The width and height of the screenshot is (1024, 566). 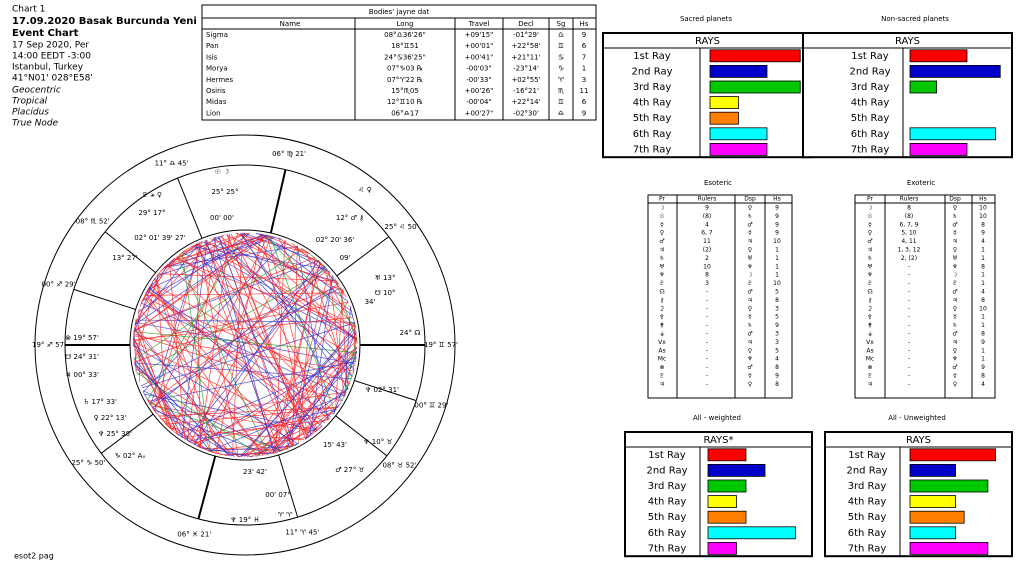 I want to click on table-cell: As, so click(x=869, y=350).